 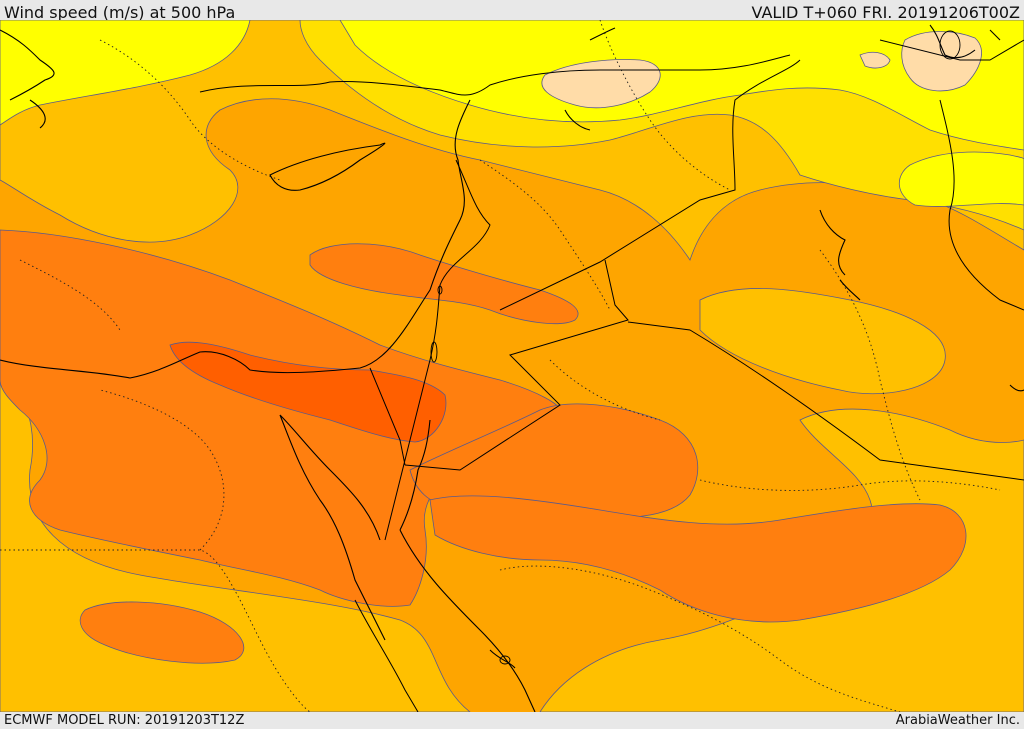 I want to click on band-dark-orange-southeast, so click(x=698, y=559).